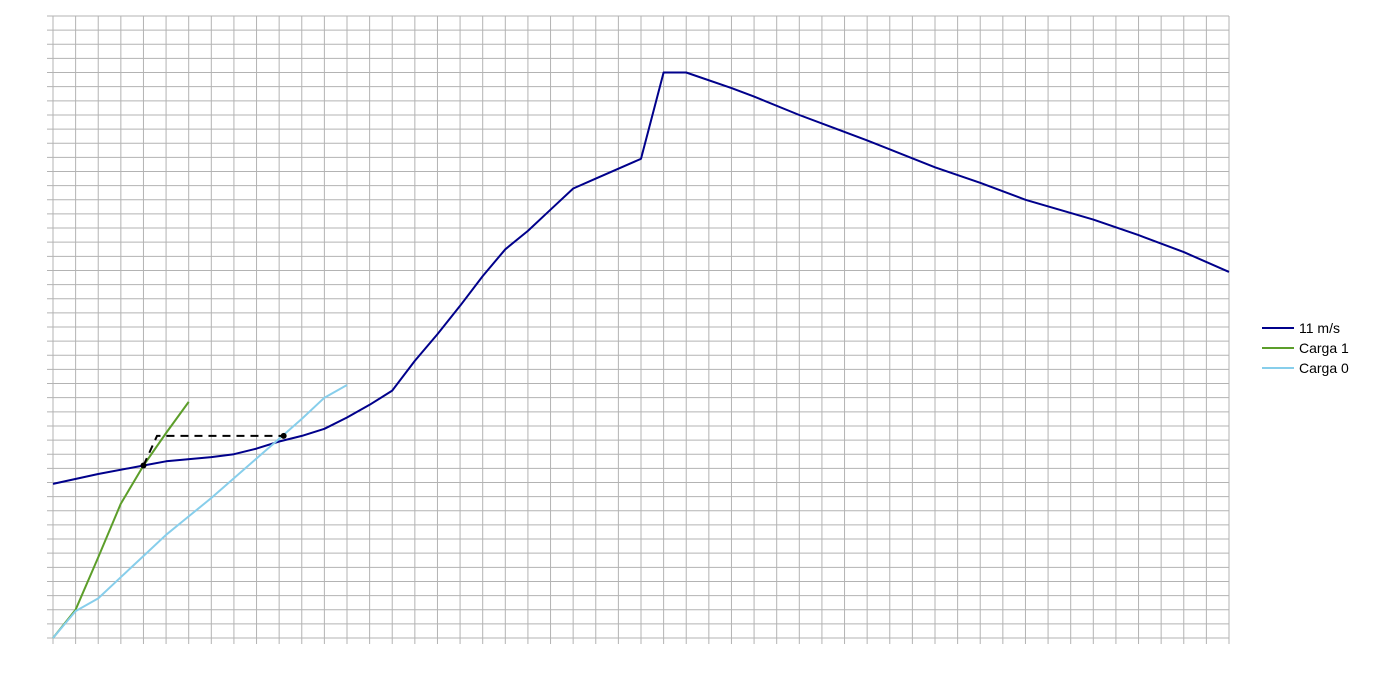  I want to click on legend-label-carga-0: Carga 0, so click(1324, 368).